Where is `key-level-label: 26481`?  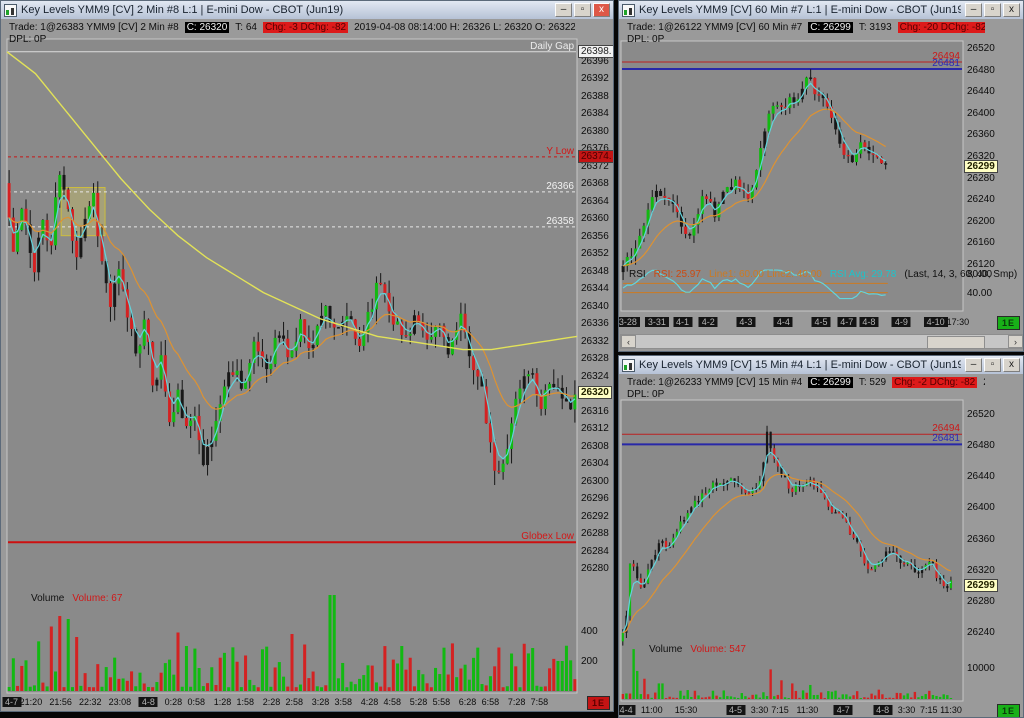 key-level-label: 26481 is located at coordinates (946, 64).